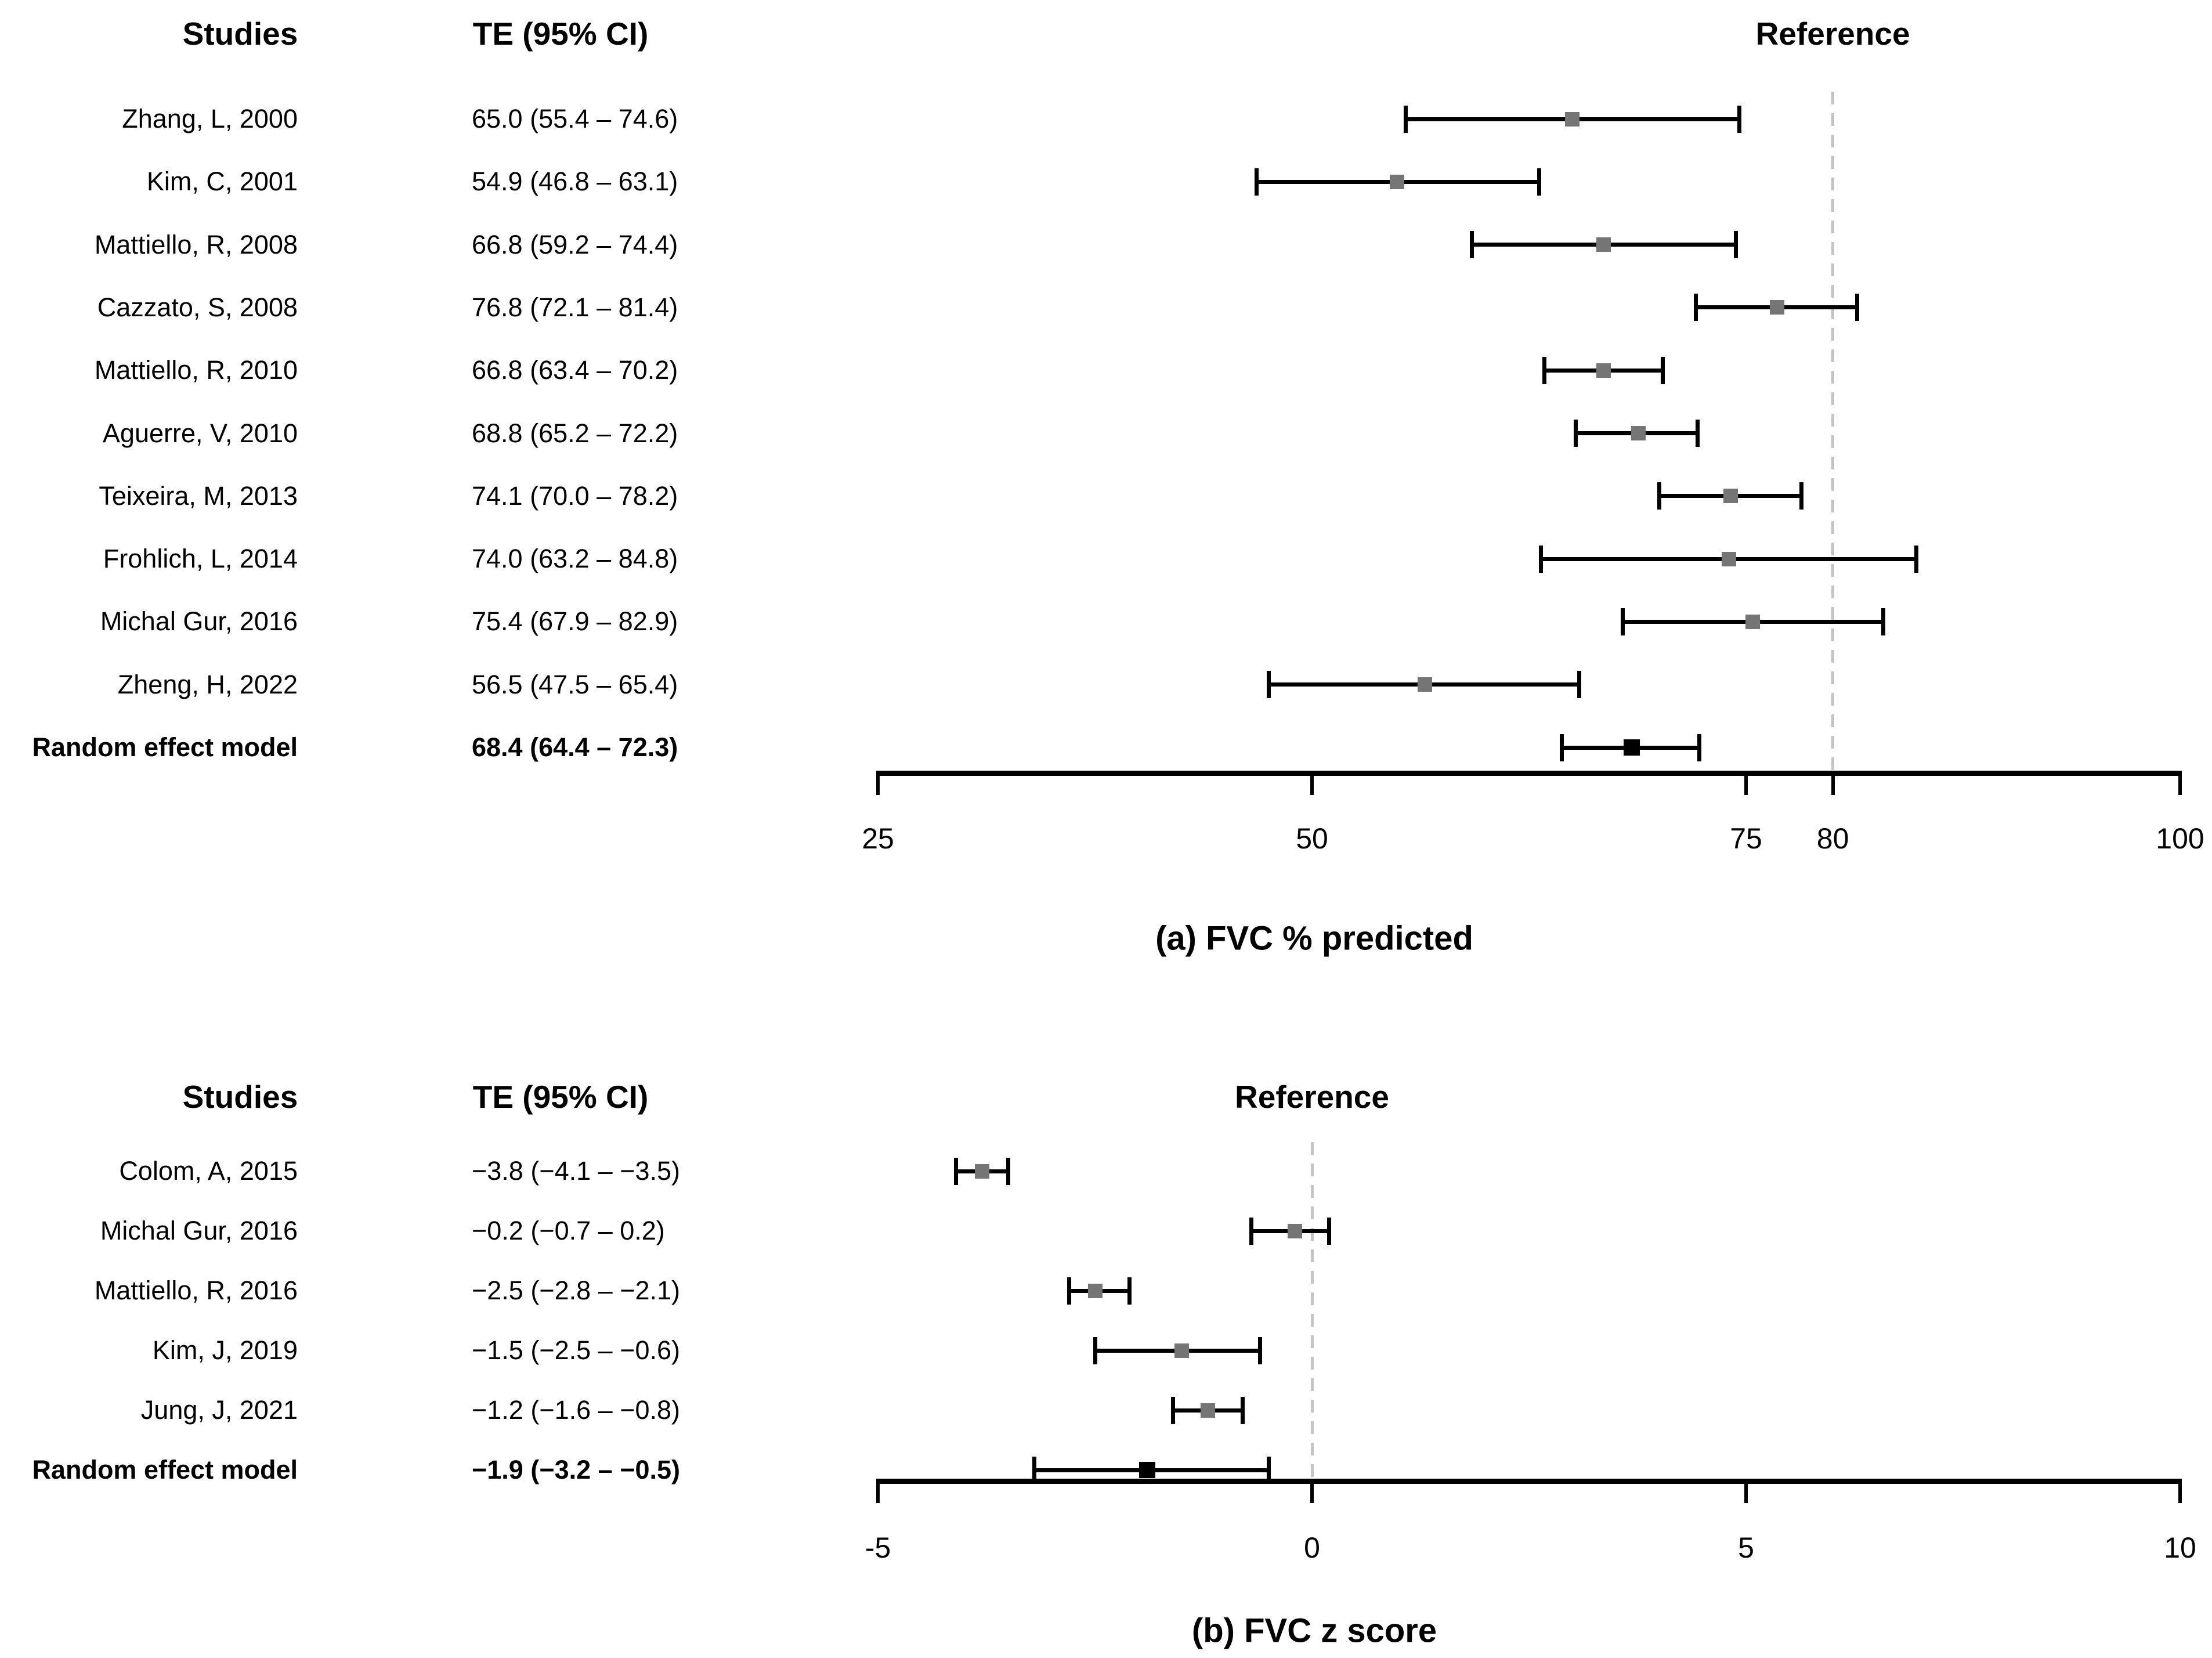 This screenshot has height=1658, width=2212. I want to click on x-axis-tick-label: 10, so click(2180, 1547).